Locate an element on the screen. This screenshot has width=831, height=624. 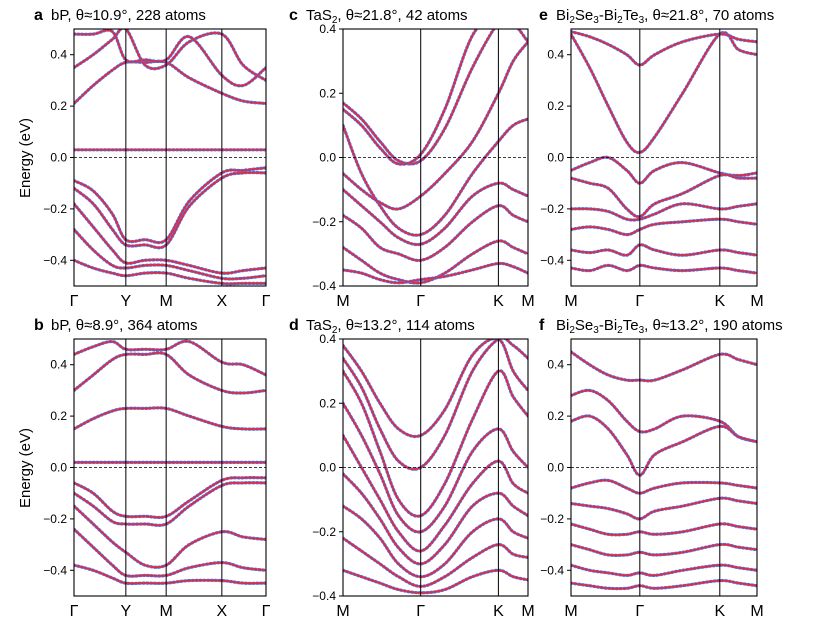
kpoint-label: X is located at coordinates (222, 301).